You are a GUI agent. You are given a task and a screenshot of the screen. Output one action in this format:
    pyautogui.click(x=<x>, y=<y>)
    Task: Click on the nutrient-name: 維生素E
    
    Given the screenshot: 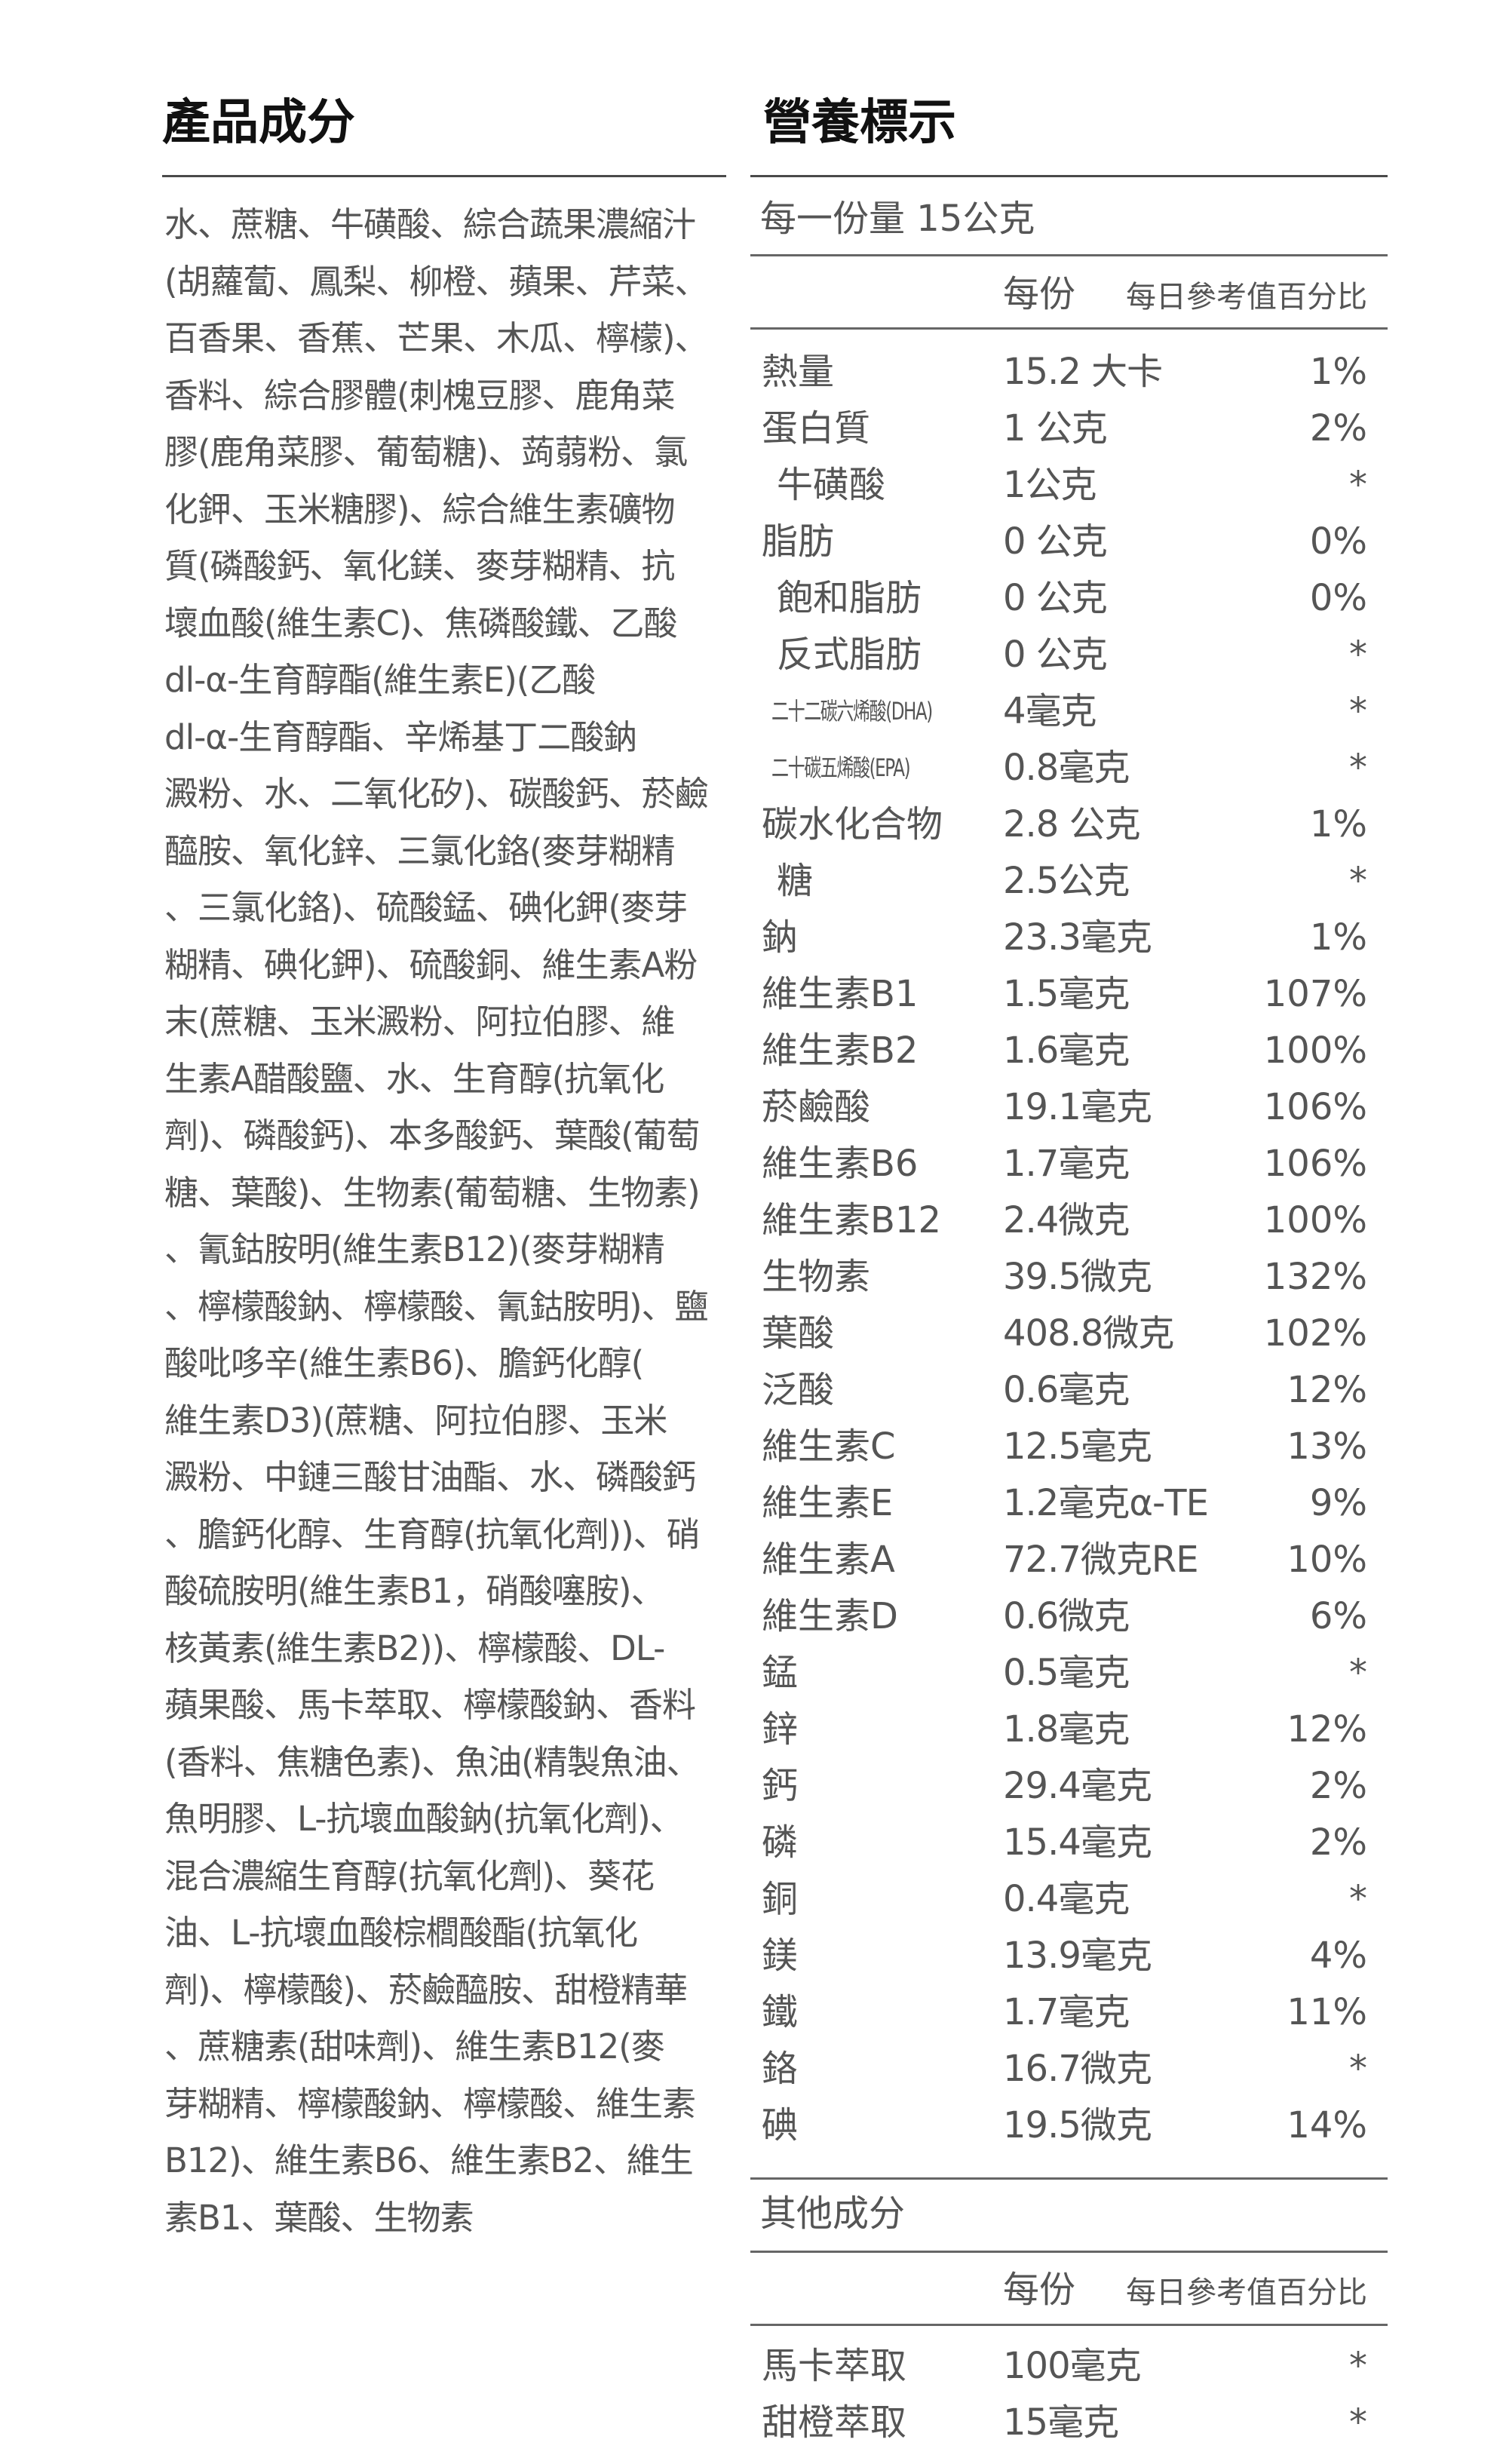 What is the action you would take?
    pyautogui.click(x=828, y=1503)
    